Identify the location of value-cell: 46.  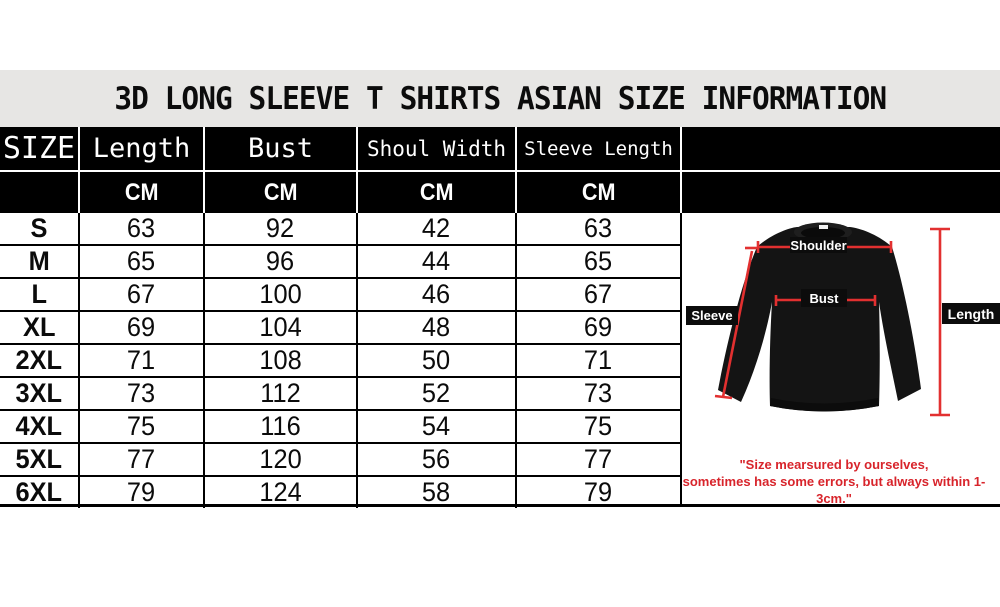
(435, 294).